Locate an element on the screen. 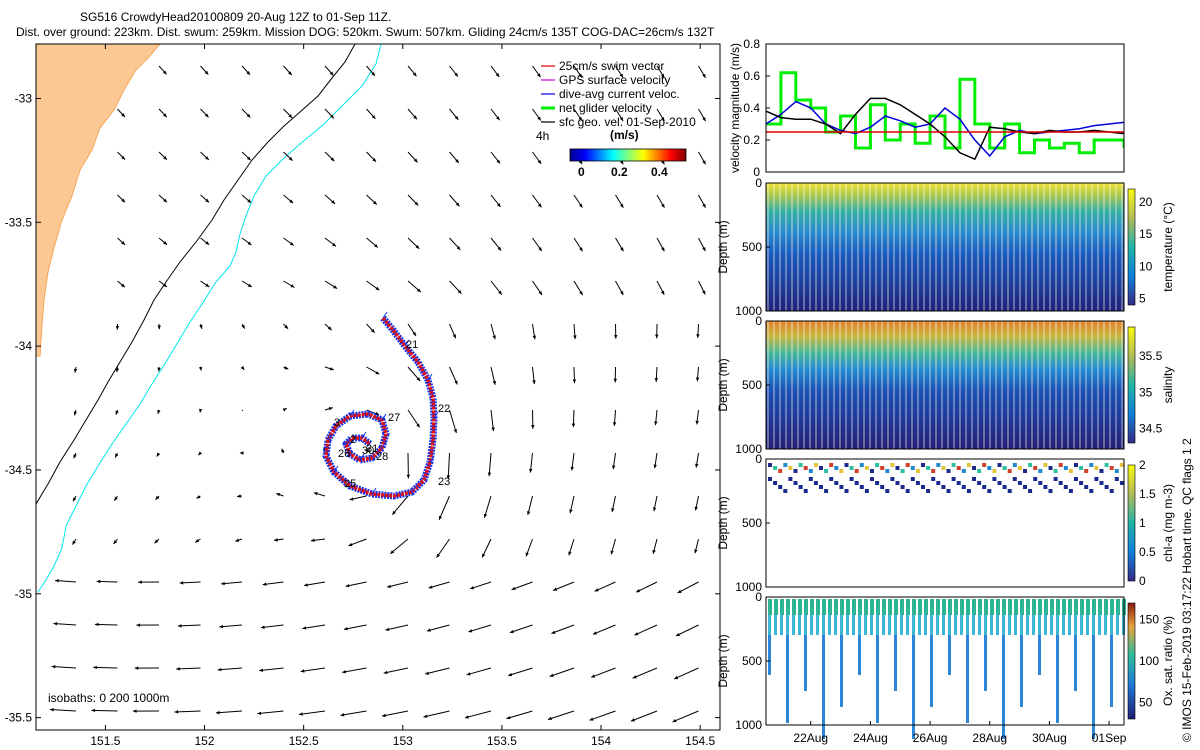 The width and height of the screenshot is (1200, 750). map-y-tick-label: -34.5 is located at coordinates (19, 470).